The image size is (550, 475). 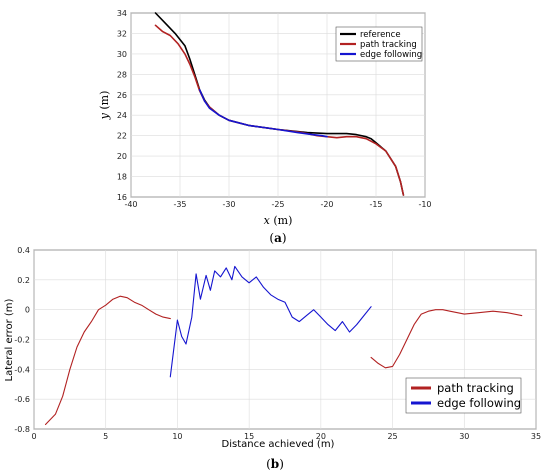 What do you see at coordinates (104, 116) in the screenshot?
I see `chart-a-y-axis-var: y` at bounding box center [104, 116].